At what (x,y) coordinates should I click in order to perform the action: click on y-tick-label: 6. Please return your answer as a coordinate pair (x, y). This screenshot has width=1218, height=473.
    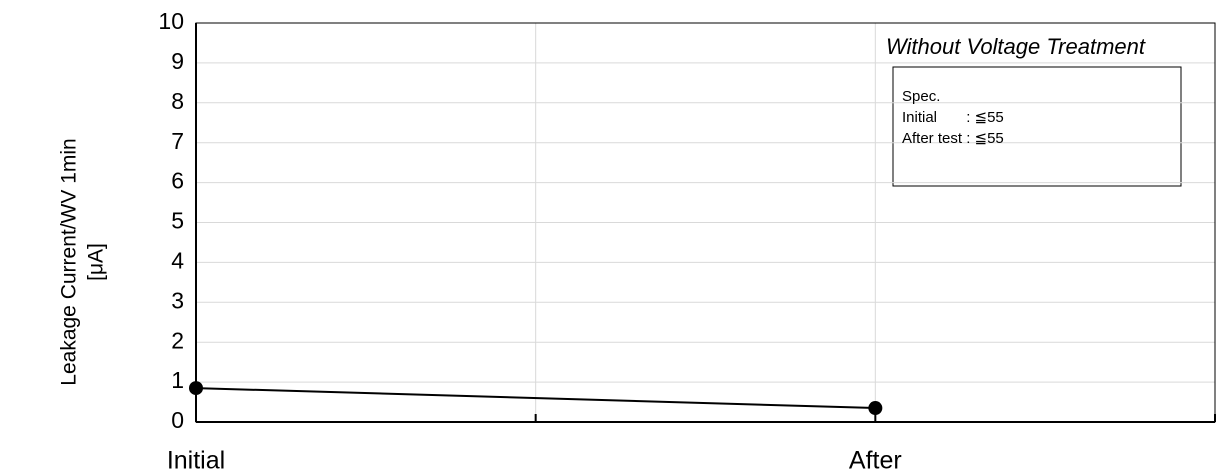
    Looking at the image, I should click on (177, 181).